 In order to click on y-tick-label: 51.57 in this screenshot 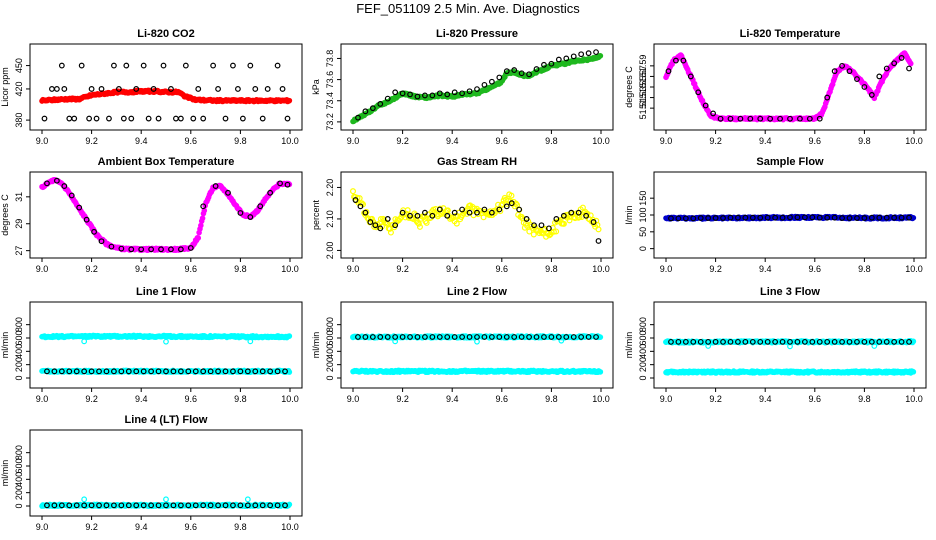, I will do `click(643, 76)`.